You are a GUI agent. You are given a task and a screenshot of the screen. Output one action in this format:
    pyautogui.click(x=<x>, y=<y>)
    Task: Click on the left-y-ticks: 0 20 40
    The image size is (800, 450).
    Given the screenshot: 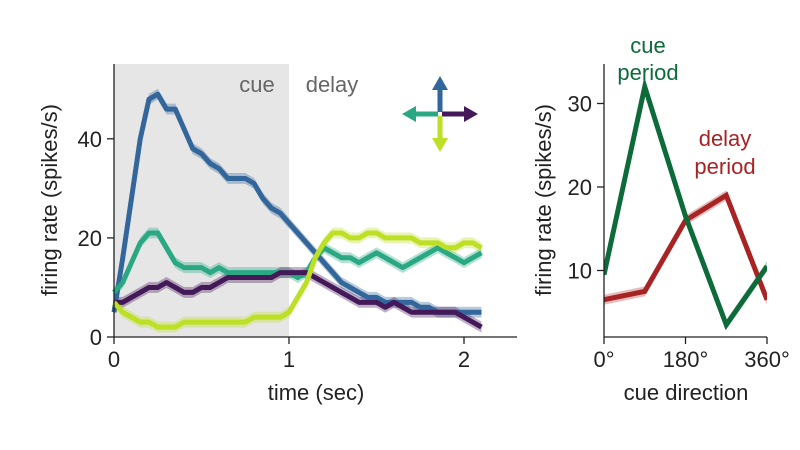 What is the action you would take?
    pyautogui.click(x=96, y=238)
    